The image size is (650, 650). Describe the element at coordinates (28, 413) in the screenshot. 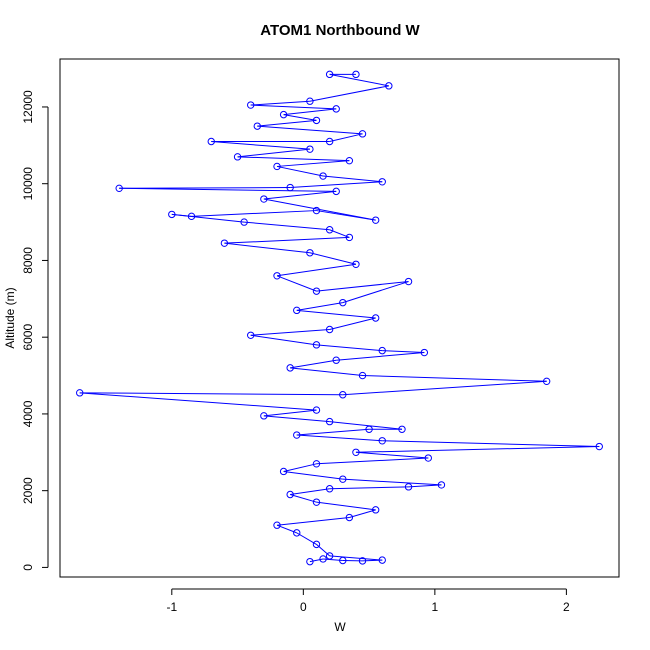

I see `y-tick-label: 4000` at that location.